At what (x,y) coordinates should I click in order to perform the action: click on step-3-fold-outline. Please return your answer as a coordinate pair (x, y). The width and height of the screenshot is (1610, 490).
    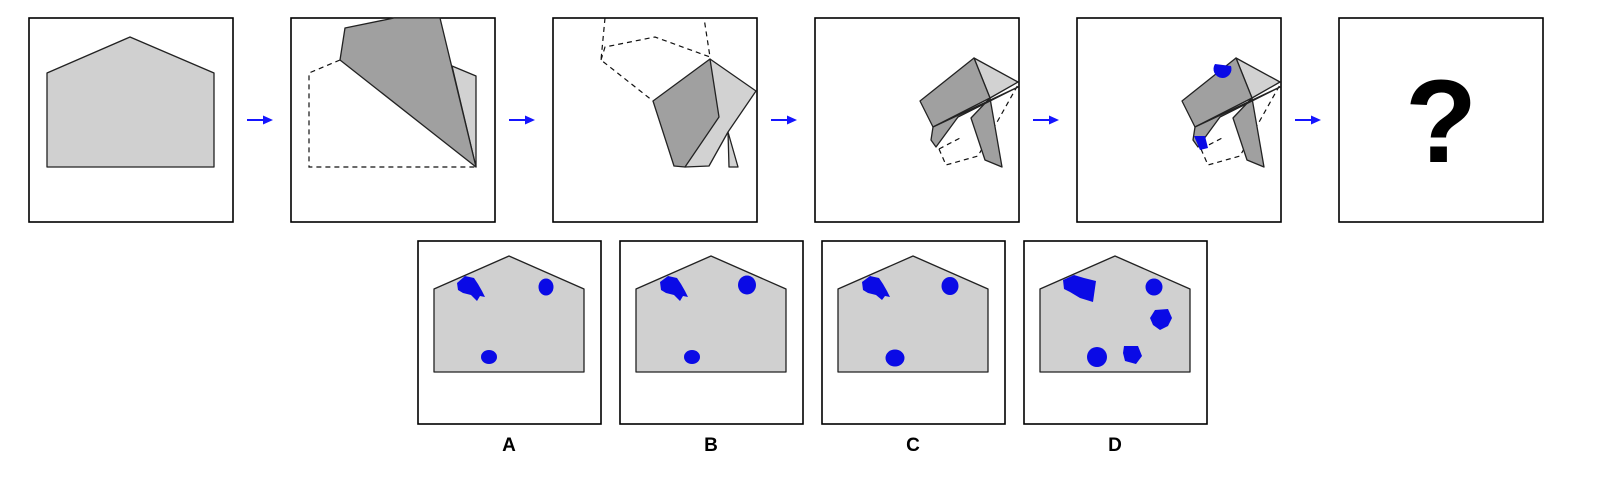
    Looking at the image, I should click on (655, 59).